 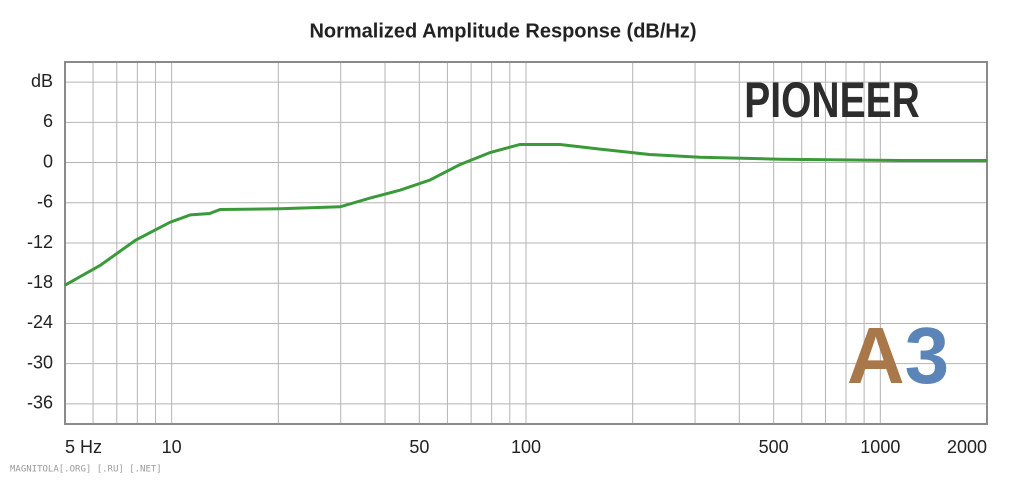 What do you see at coordinates (967, 447) in the screenshot?
I see `x-tick-label: 2000` at bounding box center [967, 447].